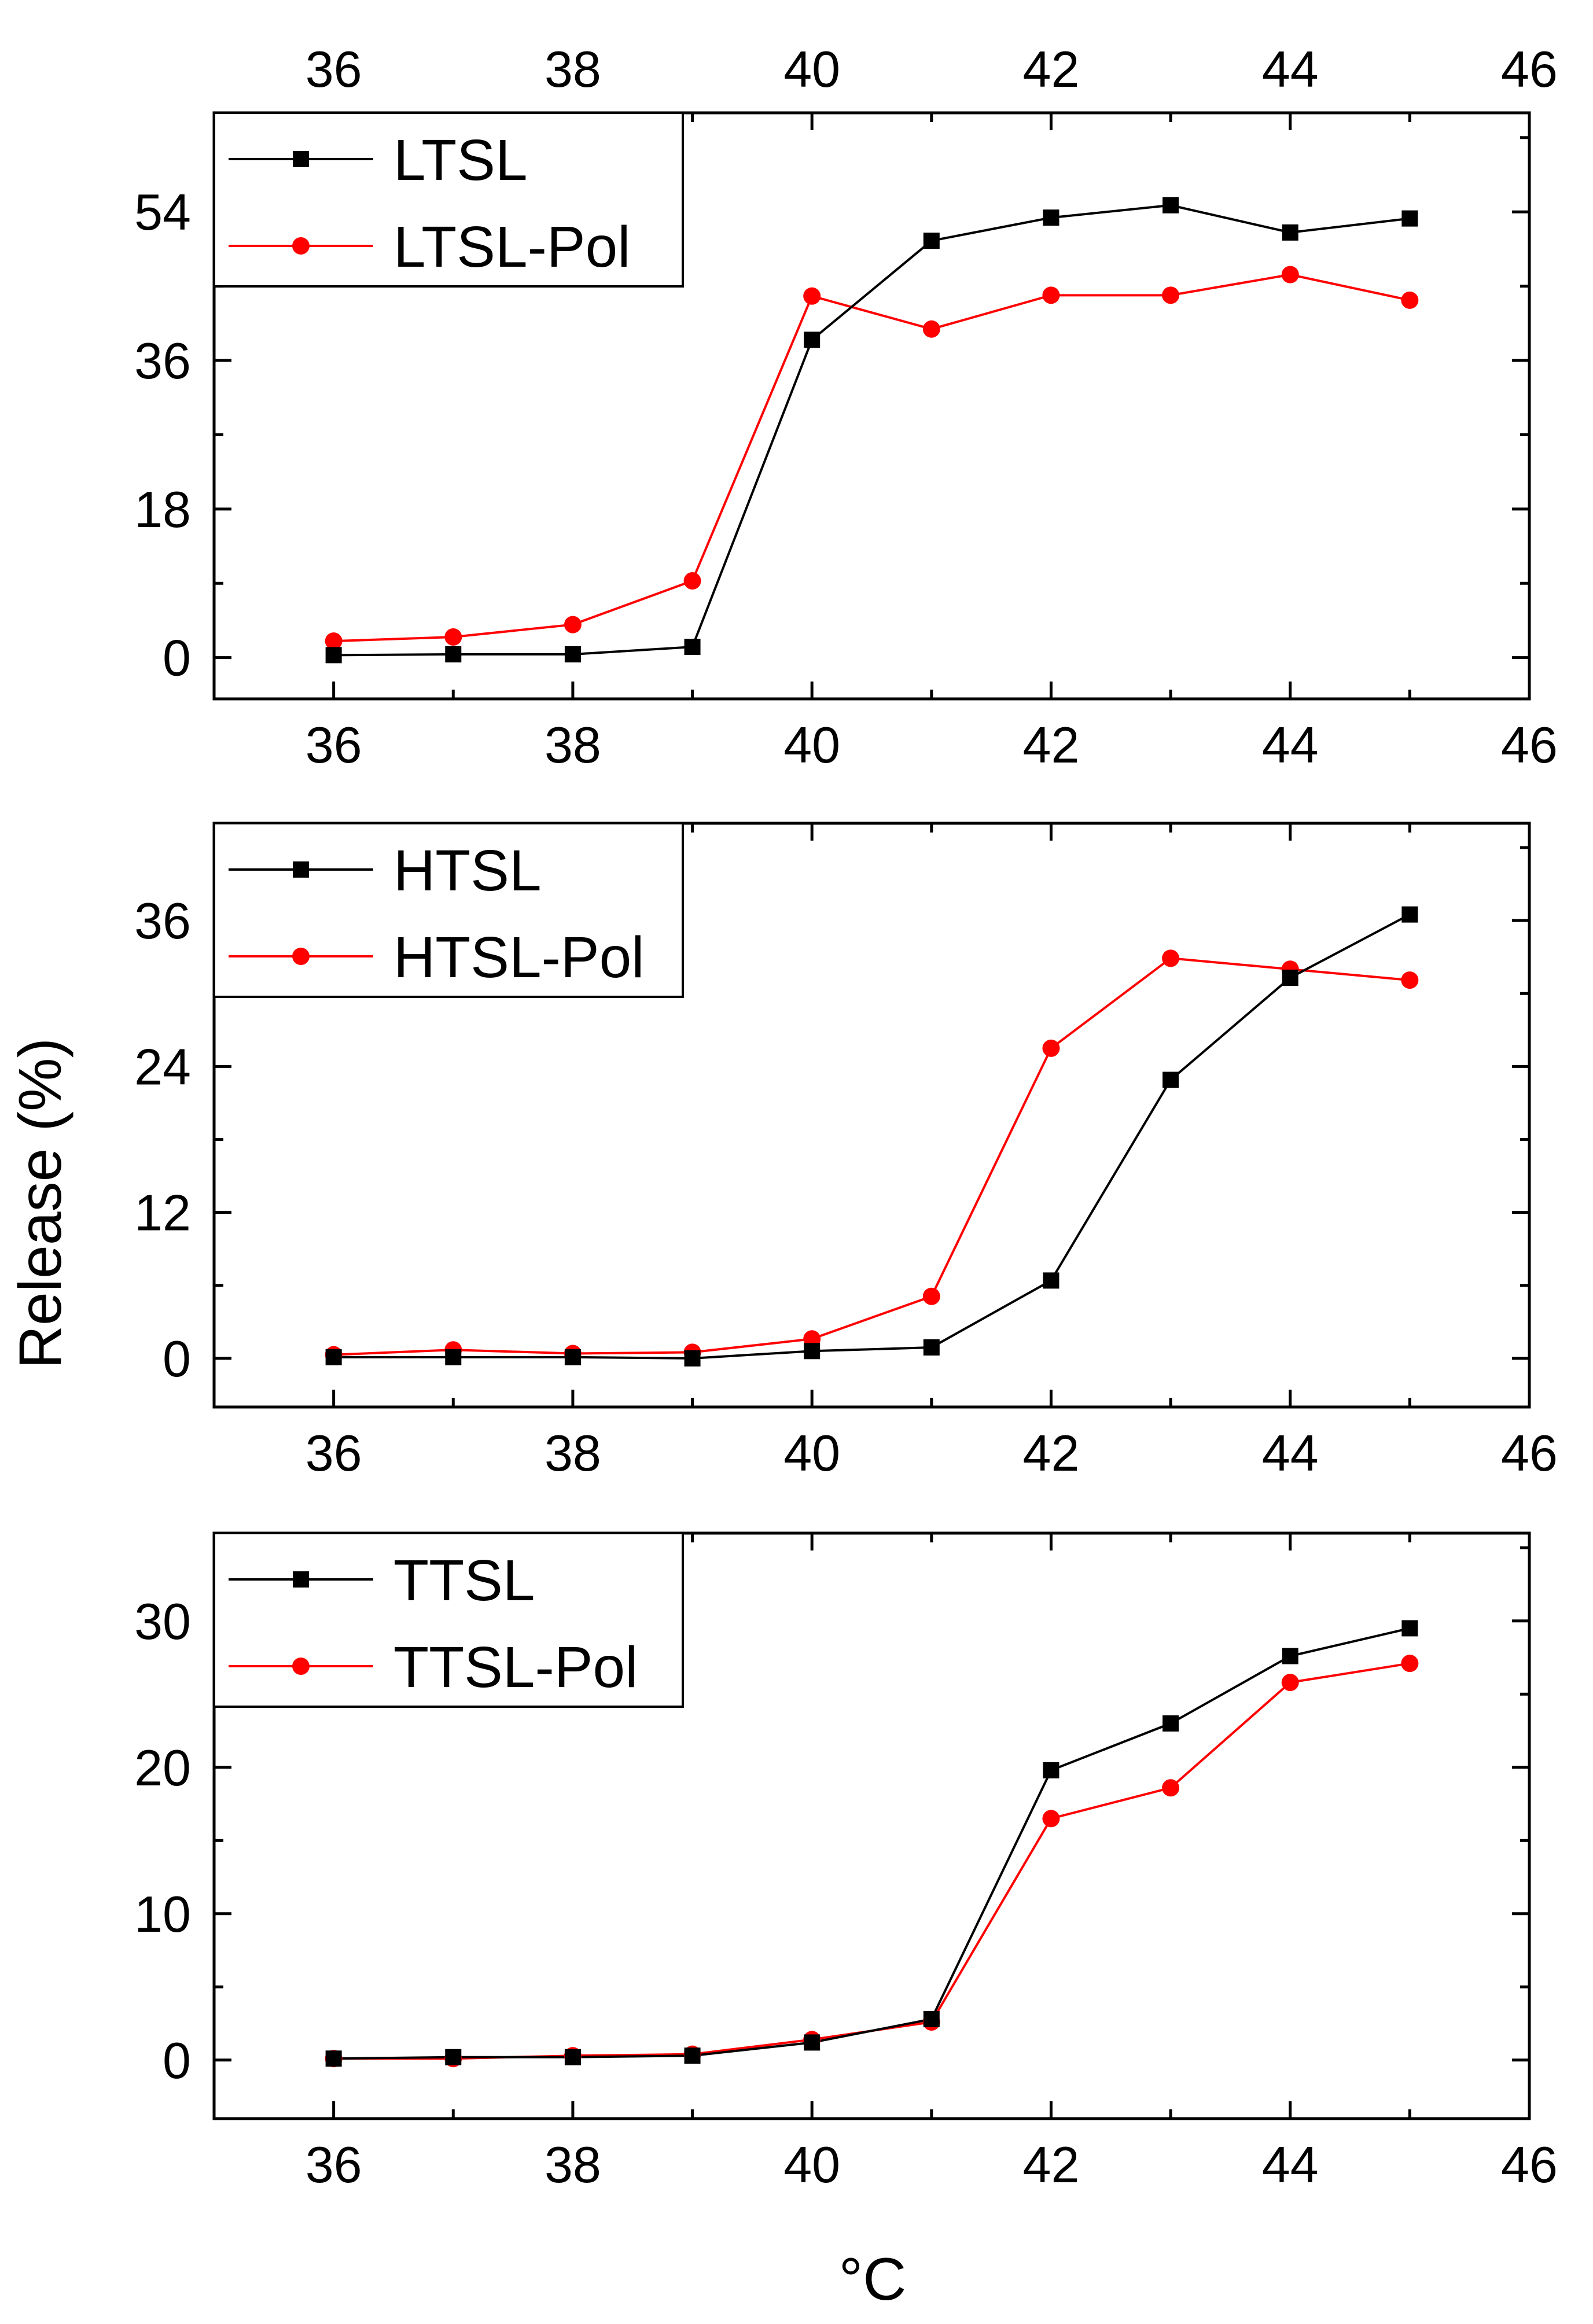  What do you see at coordinates (873, 2279) in the screenshot?
I see `x-axis-title: °C` at bounding box center [873, 2279].